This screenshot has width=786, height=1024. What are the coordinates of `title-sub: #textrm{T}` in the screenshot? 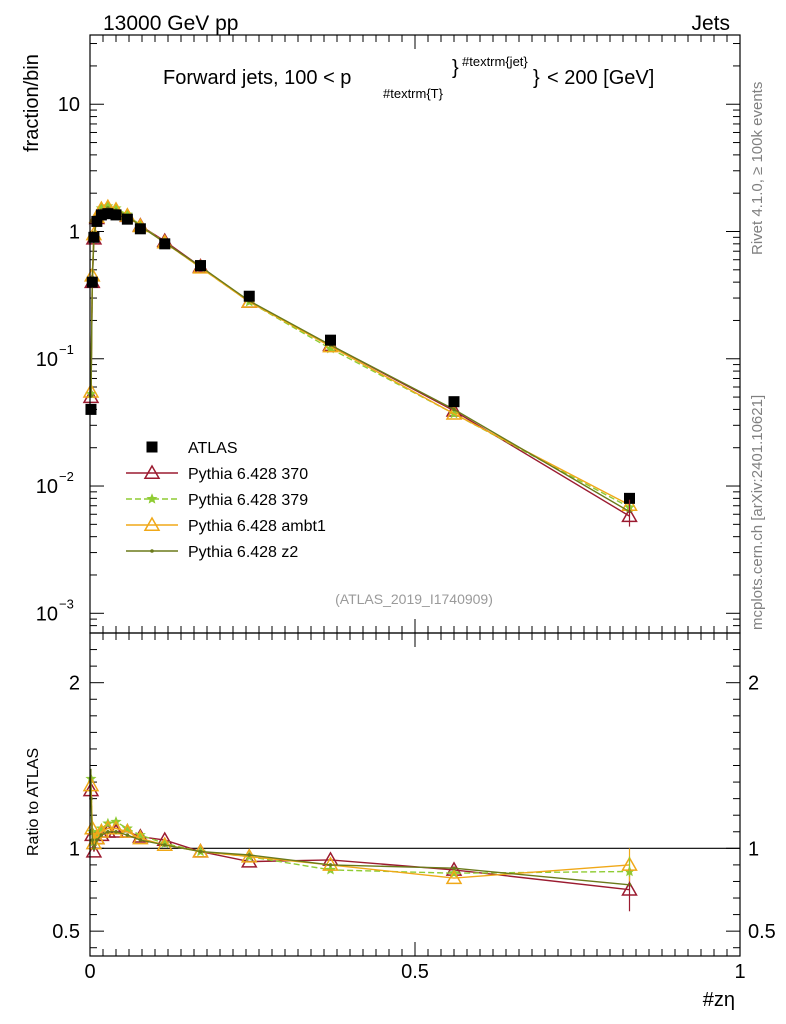 It's located at (413, 93).